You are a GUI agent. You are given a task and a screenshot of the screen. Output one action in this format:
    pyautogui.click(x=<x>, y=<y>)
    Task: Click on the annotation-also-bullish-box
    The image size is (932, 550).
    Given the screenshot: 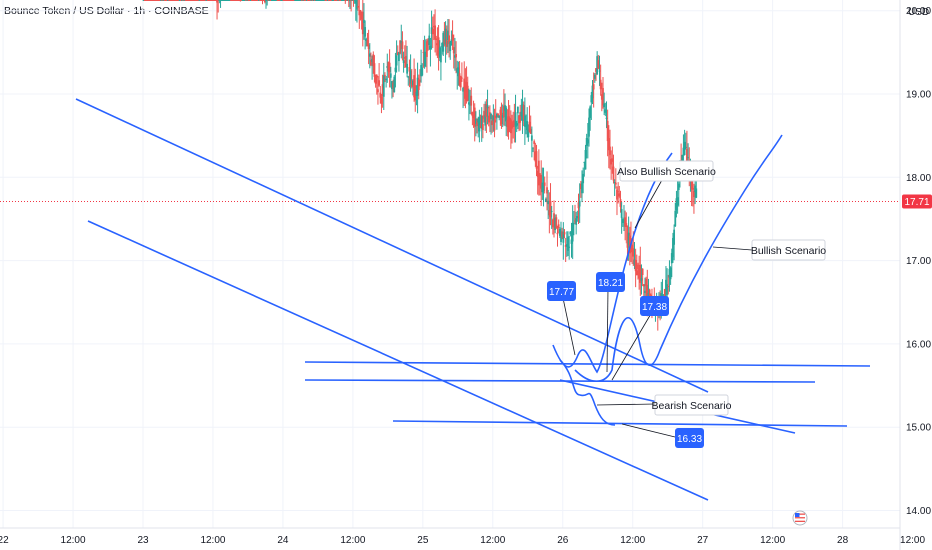 What is the action you would take?
    pyautogui.click(x=666, y=171)
    